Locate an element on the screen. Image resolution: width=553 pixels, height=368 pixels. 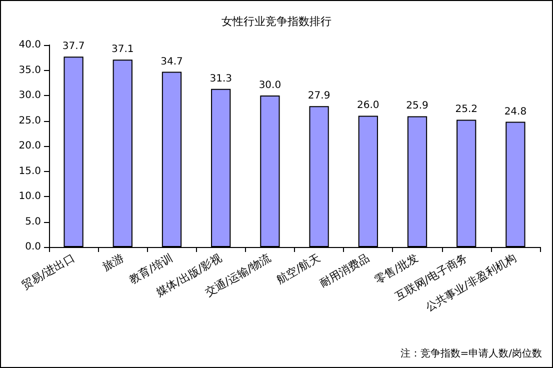
y-tick-label: 15.0 is located at coordinates (29, 171).